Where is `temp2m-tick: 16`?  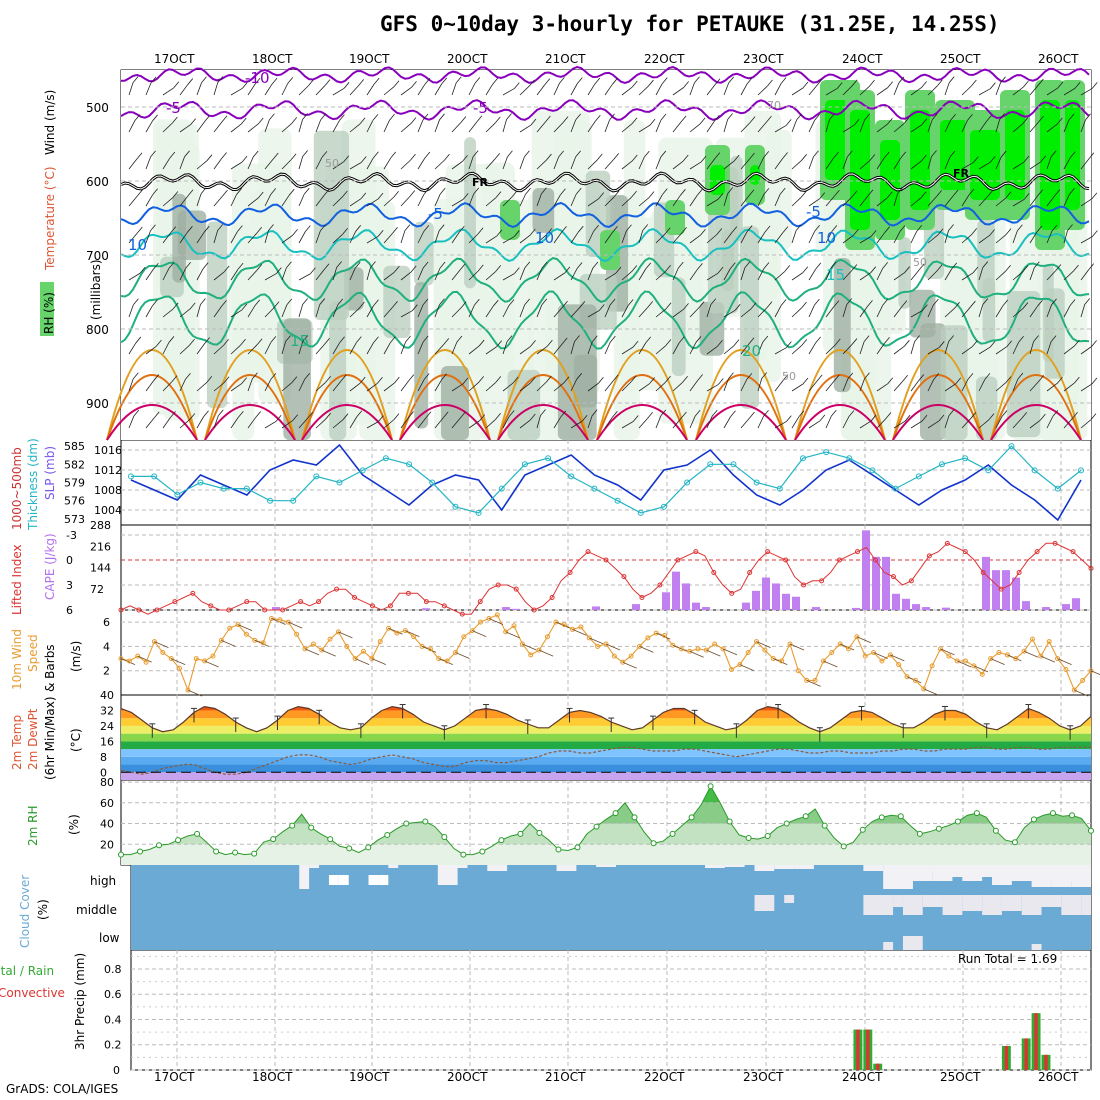 temp2m-tick: 16 is located at coordinates (107, 741).